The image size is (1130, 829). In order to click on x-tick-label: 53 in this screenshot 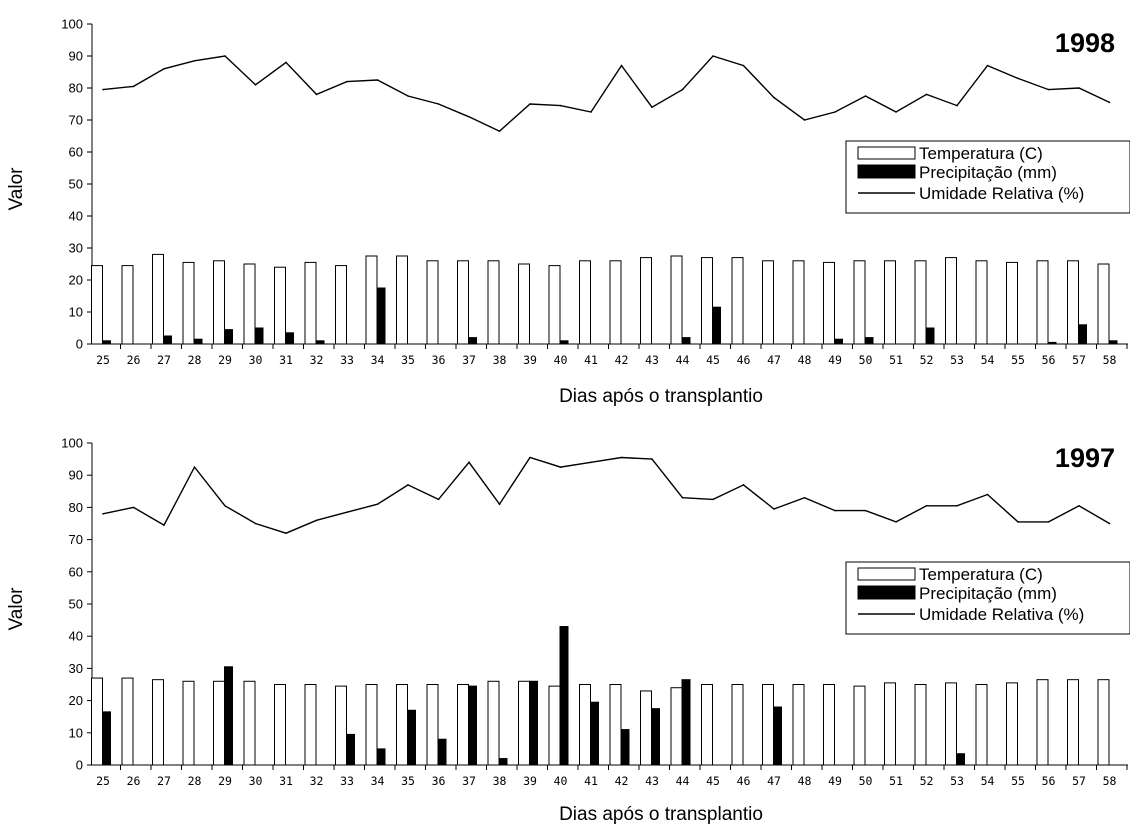, I will do `click(957, 360)`.